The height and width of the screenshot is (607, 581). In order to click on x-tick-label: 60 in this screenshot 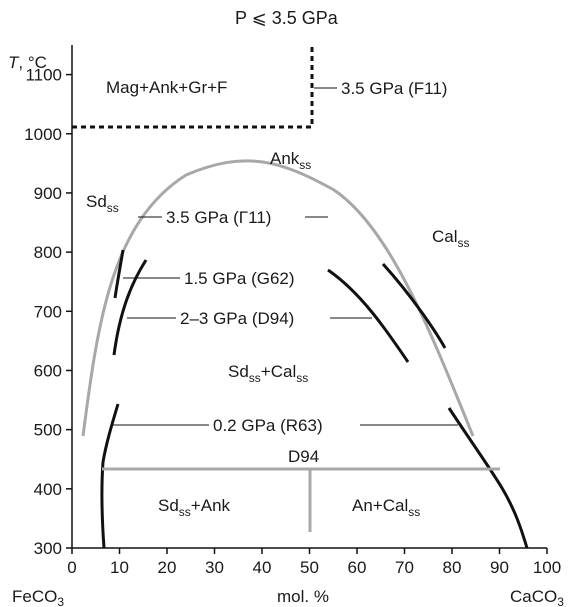, I will do `click(357, 567)`.